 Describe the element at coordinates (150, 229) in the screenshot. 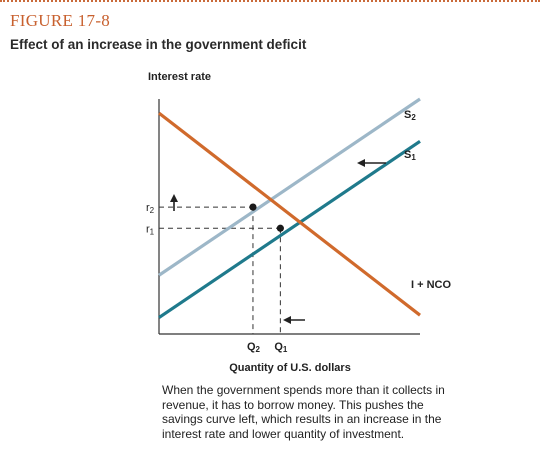

I see `tick-label-r1: r1` at that location.